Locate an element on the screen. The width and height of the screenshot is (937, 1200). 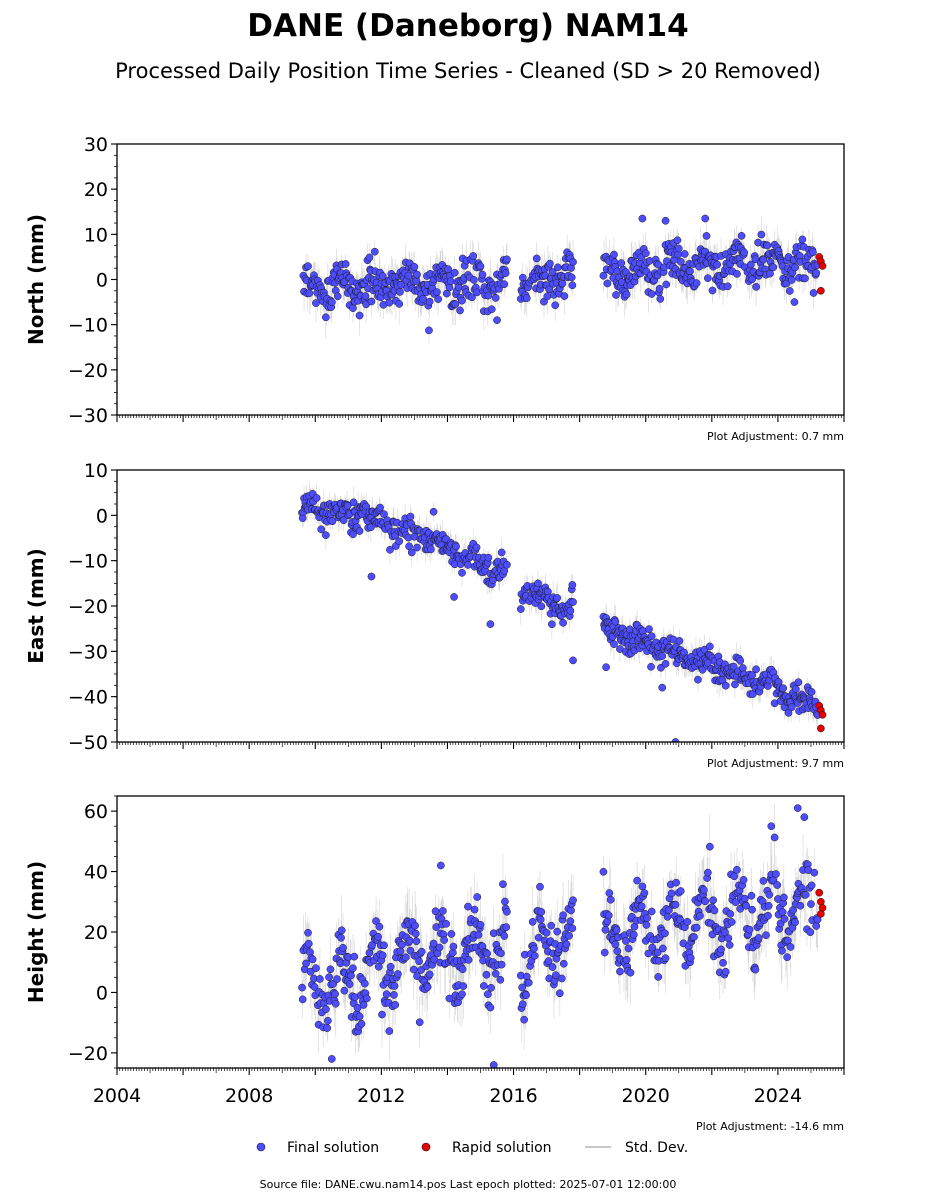
y-axis-label: East (mm) is located at coordinates (36, 606).